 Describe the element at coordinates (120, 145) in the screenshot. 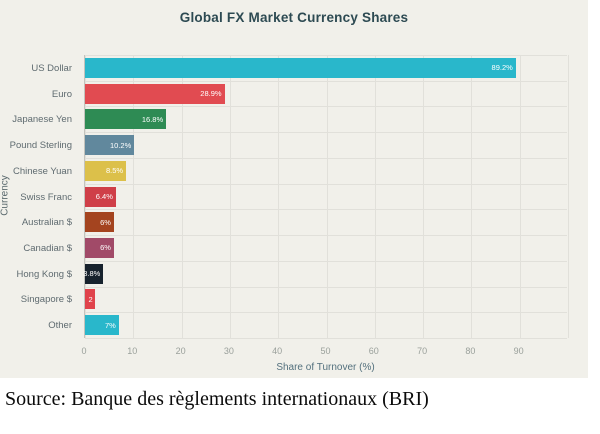

I see `bar-value-label: 10.2%` at that location.